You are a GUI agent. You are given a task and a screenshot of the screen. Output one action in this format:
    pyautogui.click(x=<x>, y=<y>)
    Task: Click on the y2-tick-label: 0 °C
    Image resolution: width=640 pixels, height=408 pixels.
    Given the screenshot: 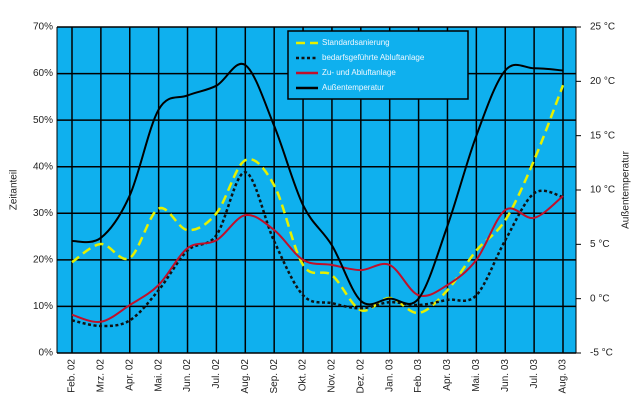 What is the action you would take?
    pyautogui.click(x=600, y=298)
    